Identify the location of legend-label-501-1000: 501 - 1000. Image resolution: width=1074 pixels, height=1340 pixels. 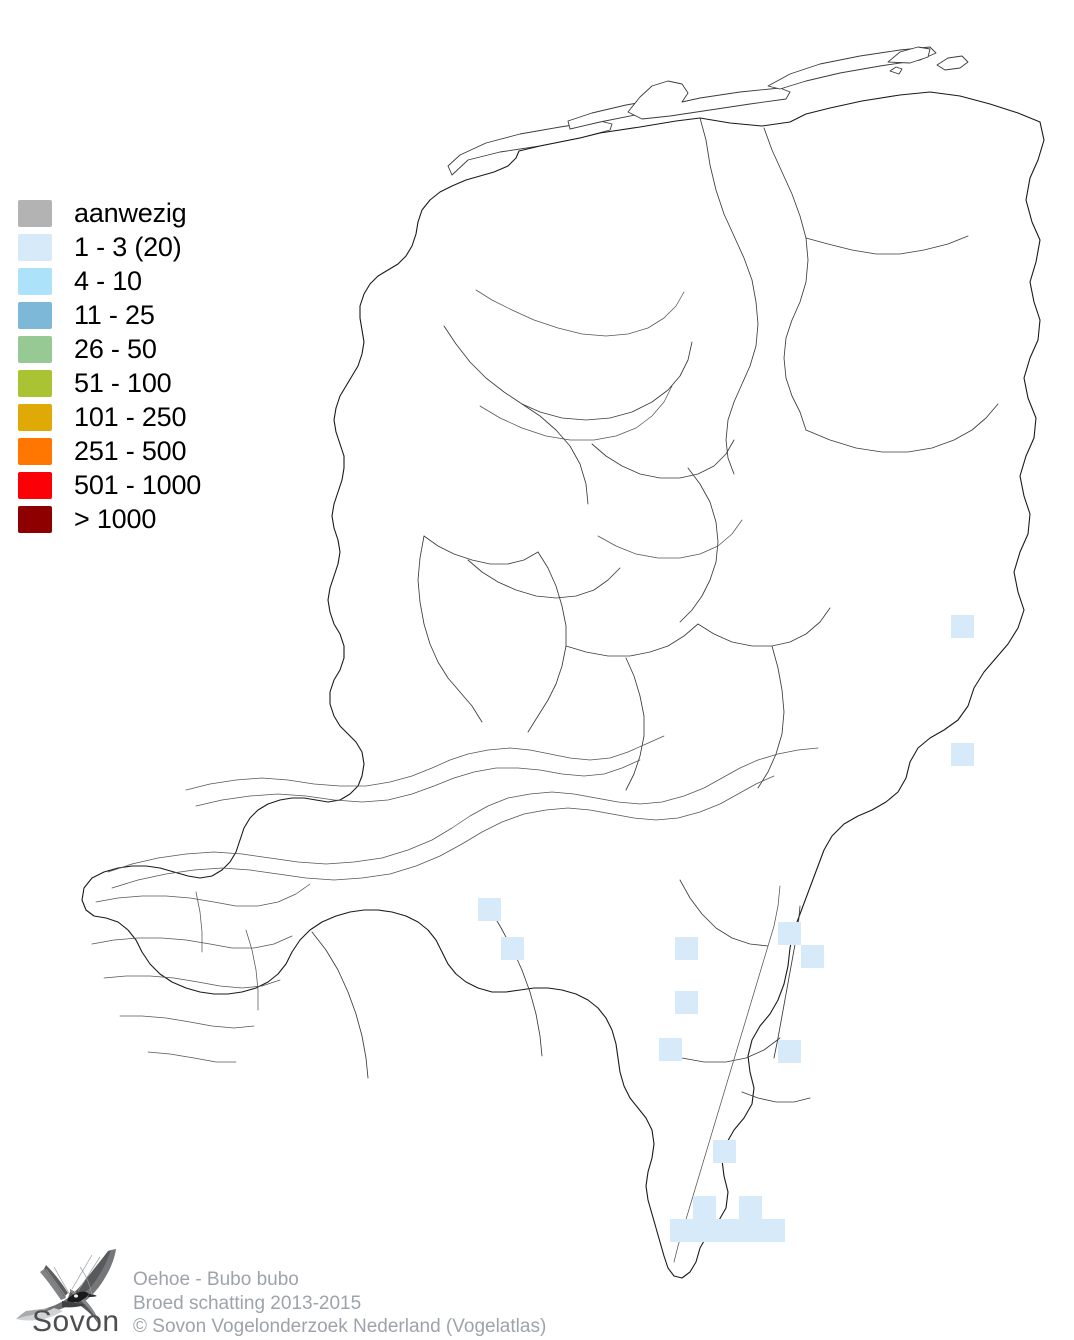
(138, 484).